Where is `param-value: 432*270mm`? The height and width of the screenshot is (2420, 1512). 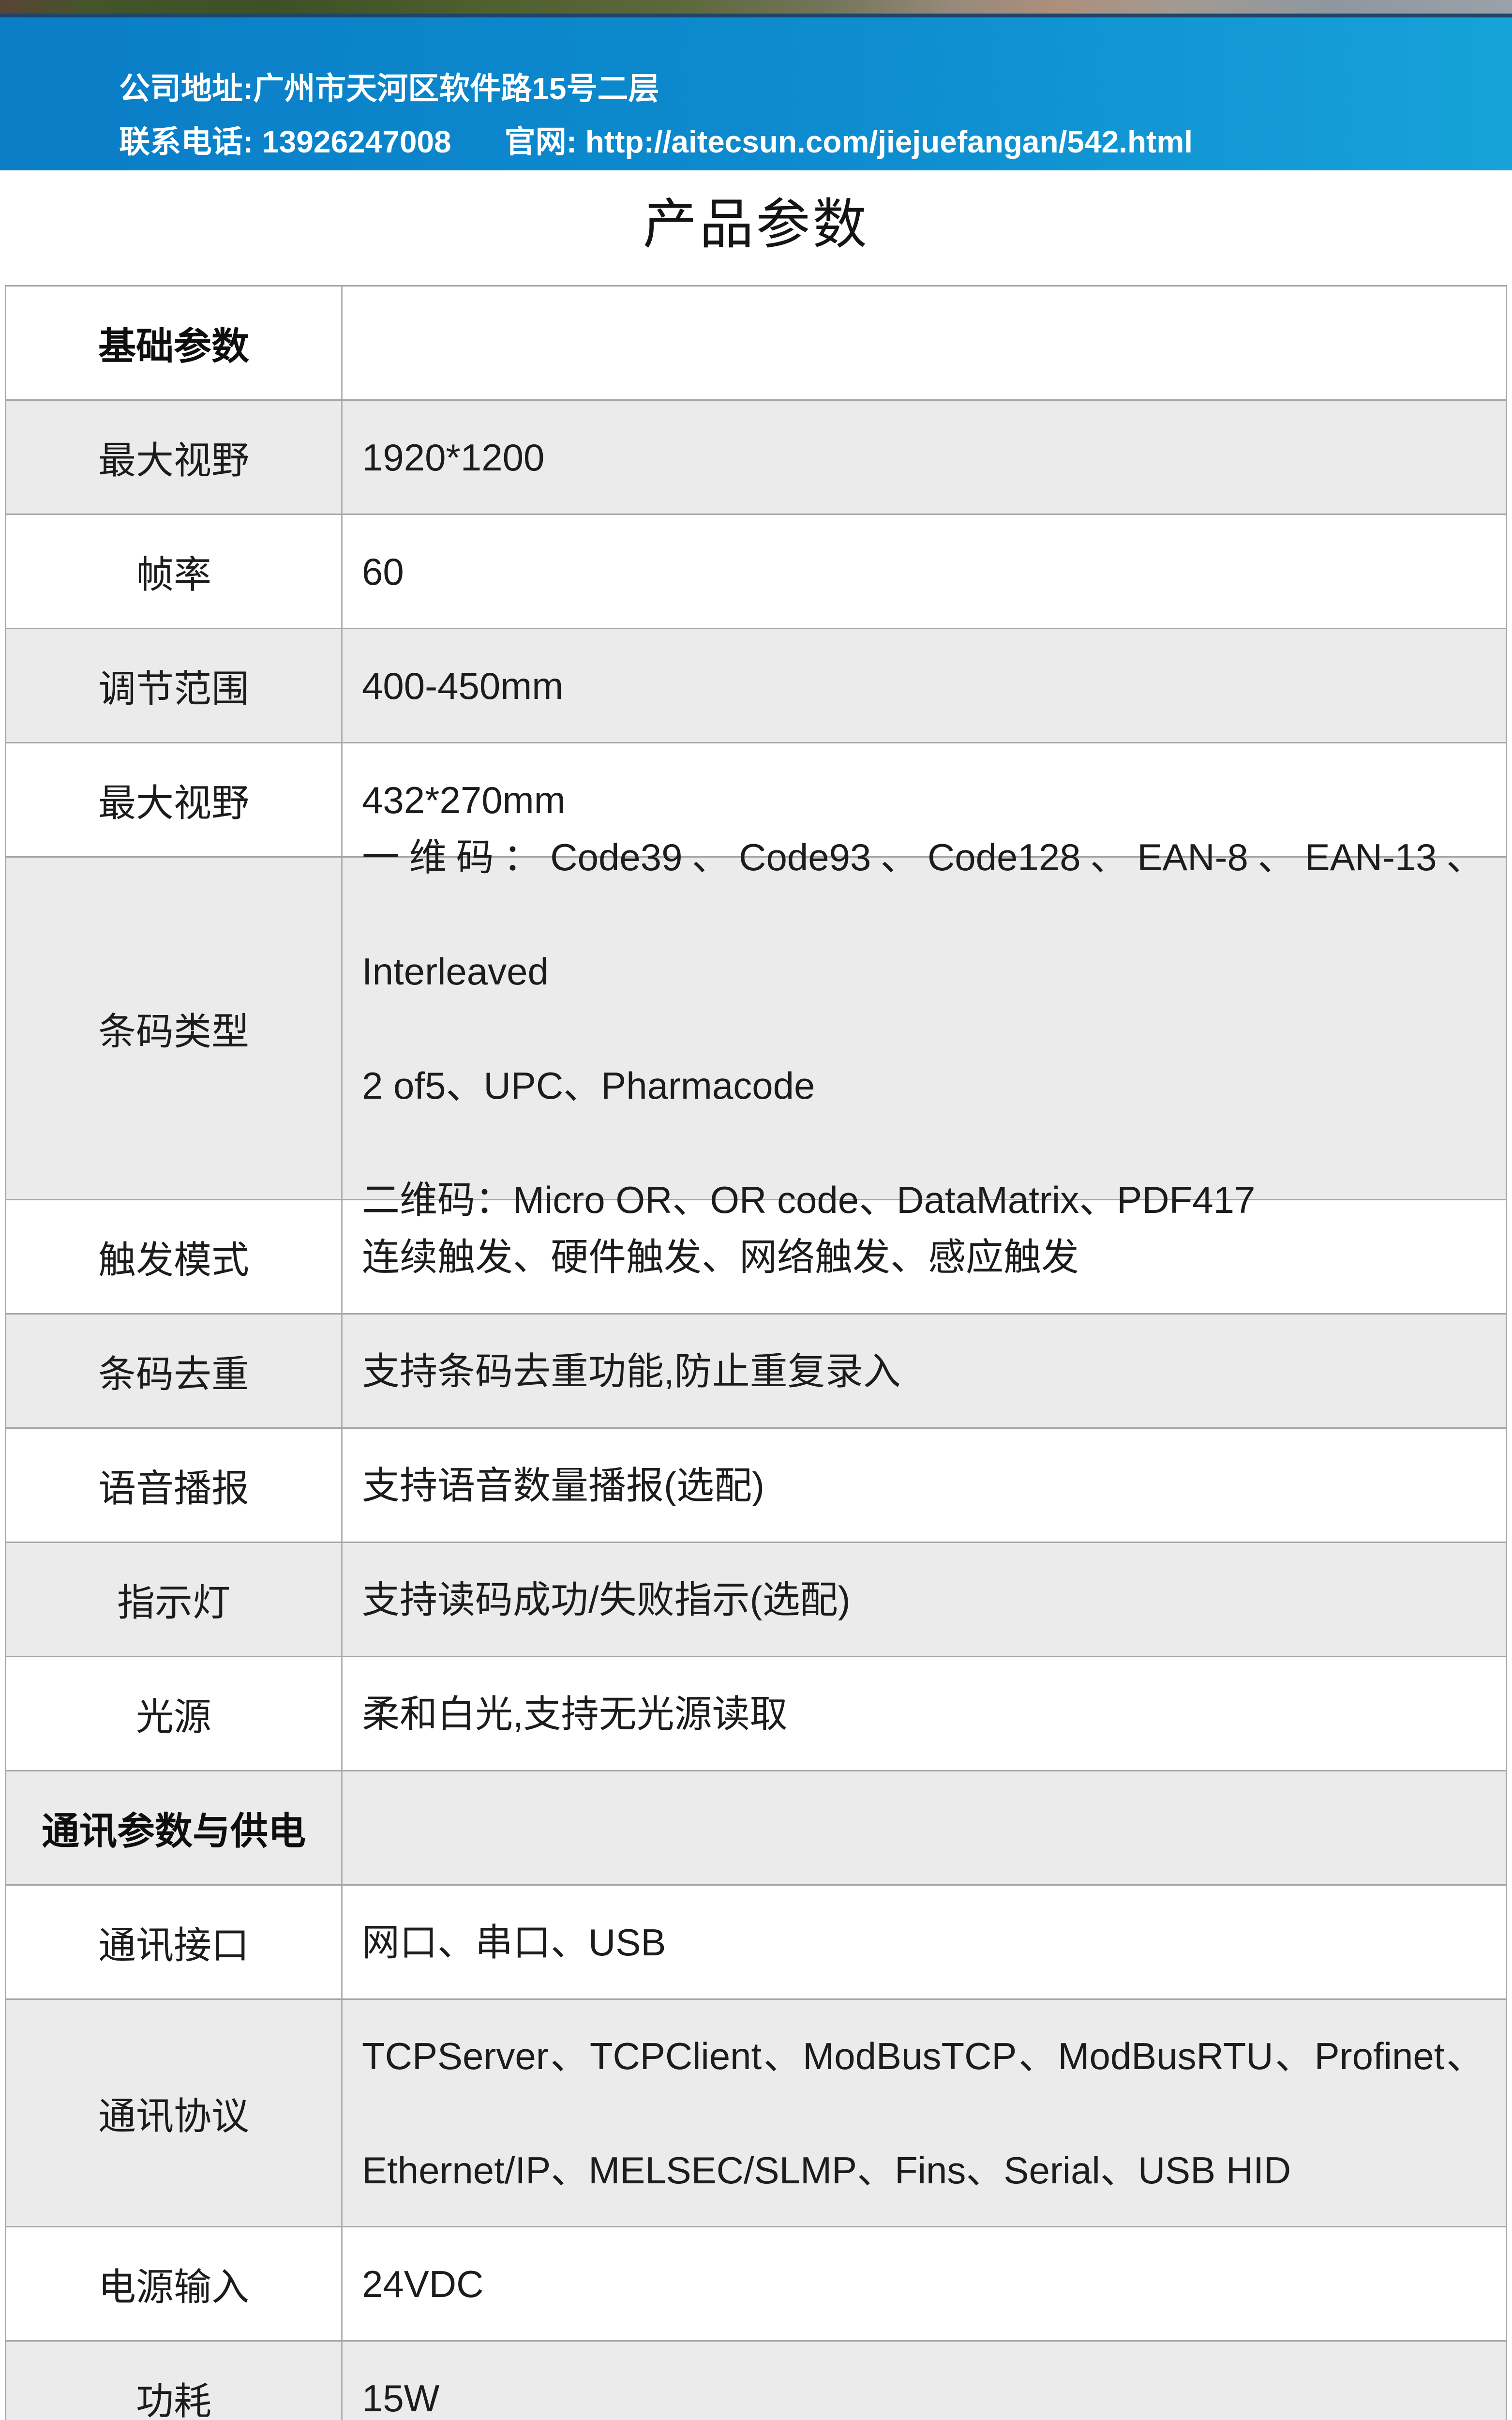
param-value: 432*270mm is located at coordinates (464, 799).